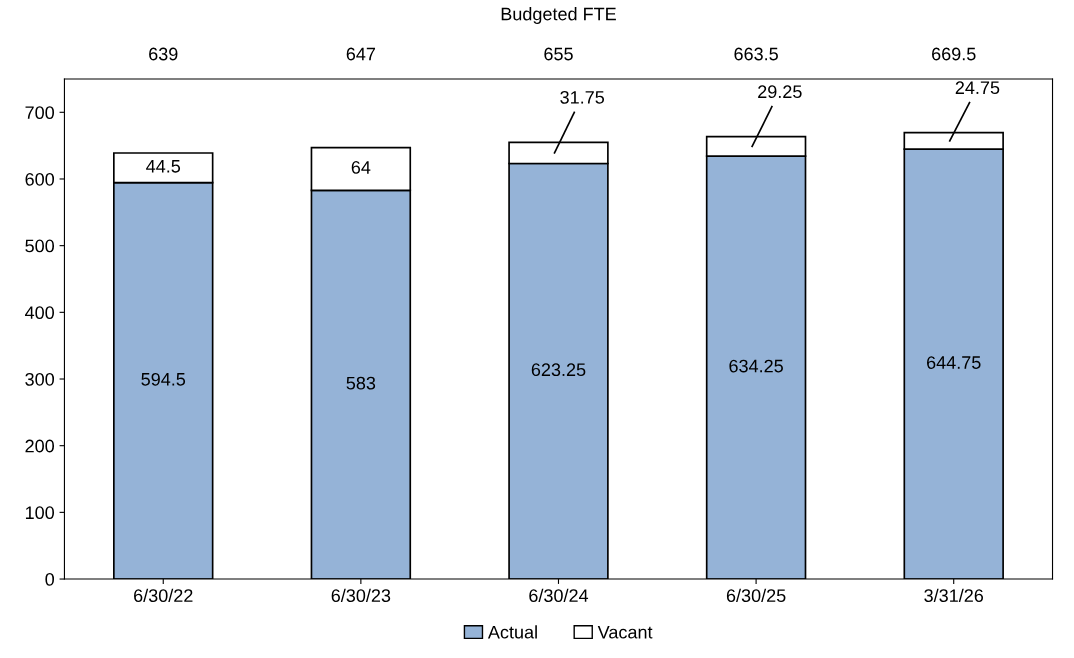 The width and height of the screenshot is (1074, 658). Describe the element at coordinates (40, 379) in the screenshot. I see `y-tick-label: 300` at that location.